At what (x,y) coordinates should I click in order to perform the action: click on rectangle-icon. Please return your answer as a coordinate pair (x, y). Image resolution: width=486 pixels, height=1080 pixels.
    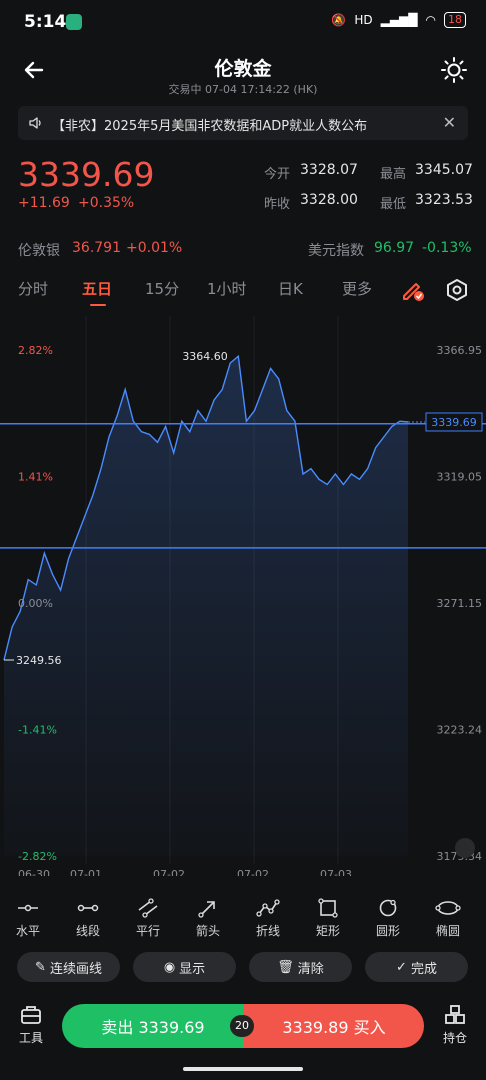
    Looking at the image, I should click on (328, 908).